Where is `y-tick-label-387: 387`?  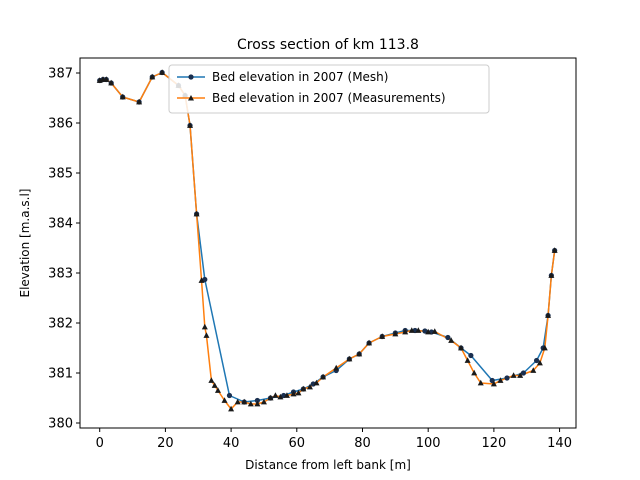 y-tick-label-387: 387 is located at coordinates (60, 74).